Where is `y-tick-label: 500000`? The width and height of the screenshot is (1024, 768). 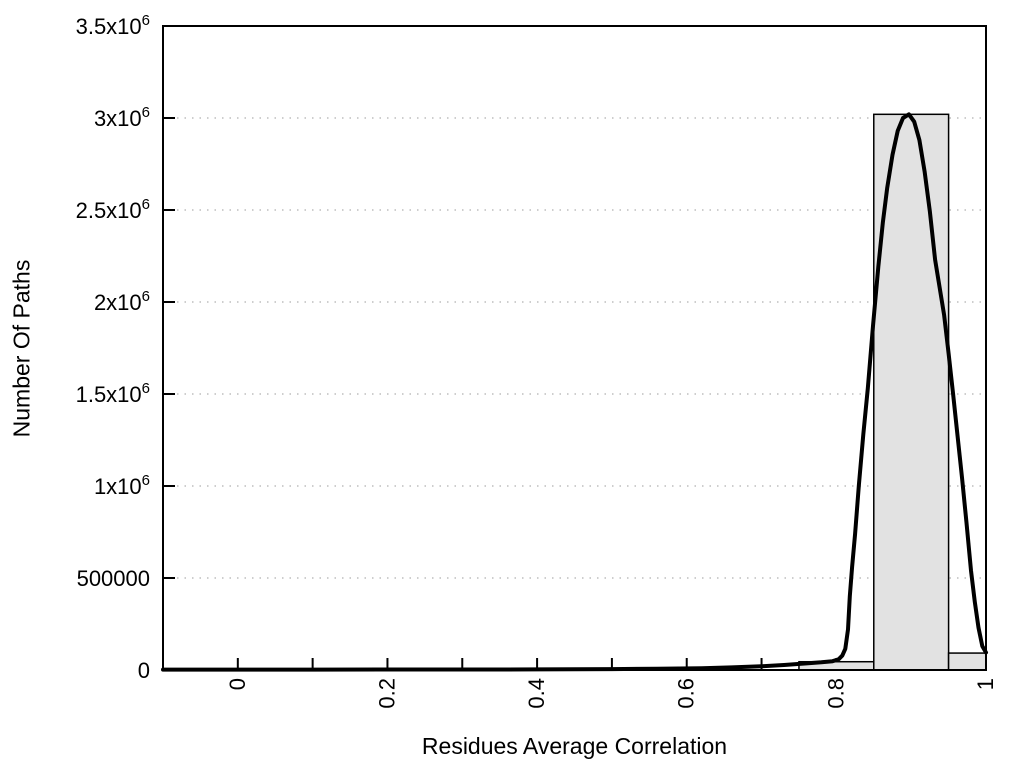 y-tick-label: 500000 is located at coordinates (113, 578).